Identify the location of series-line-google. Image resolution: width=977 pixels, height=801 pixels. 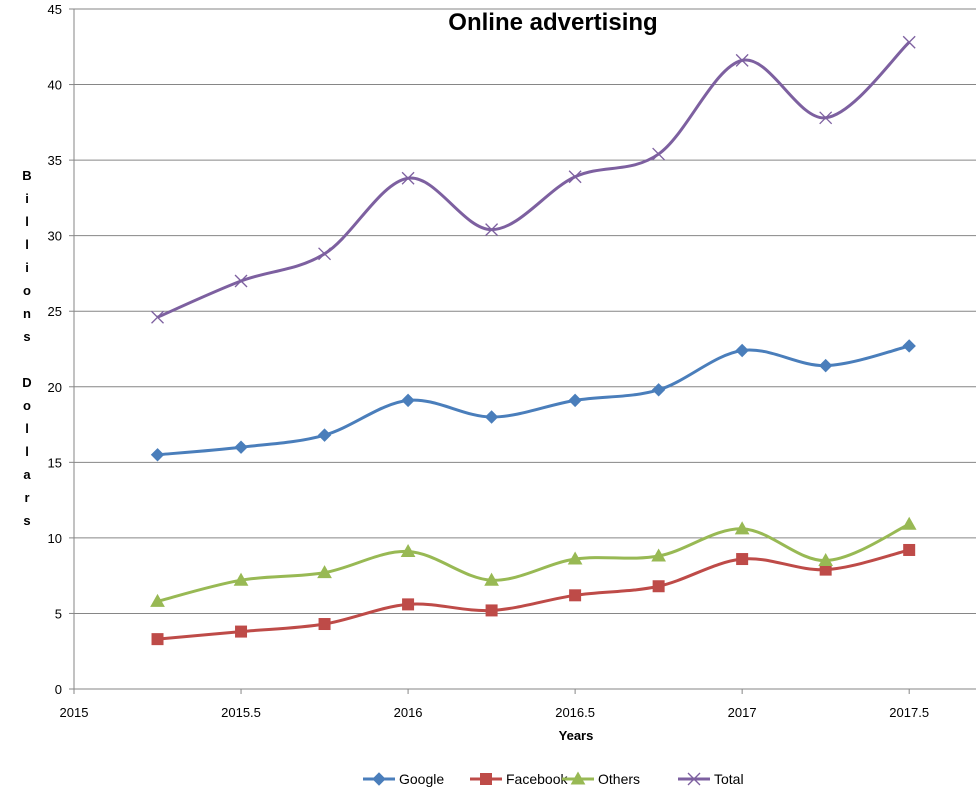
(533, 400).